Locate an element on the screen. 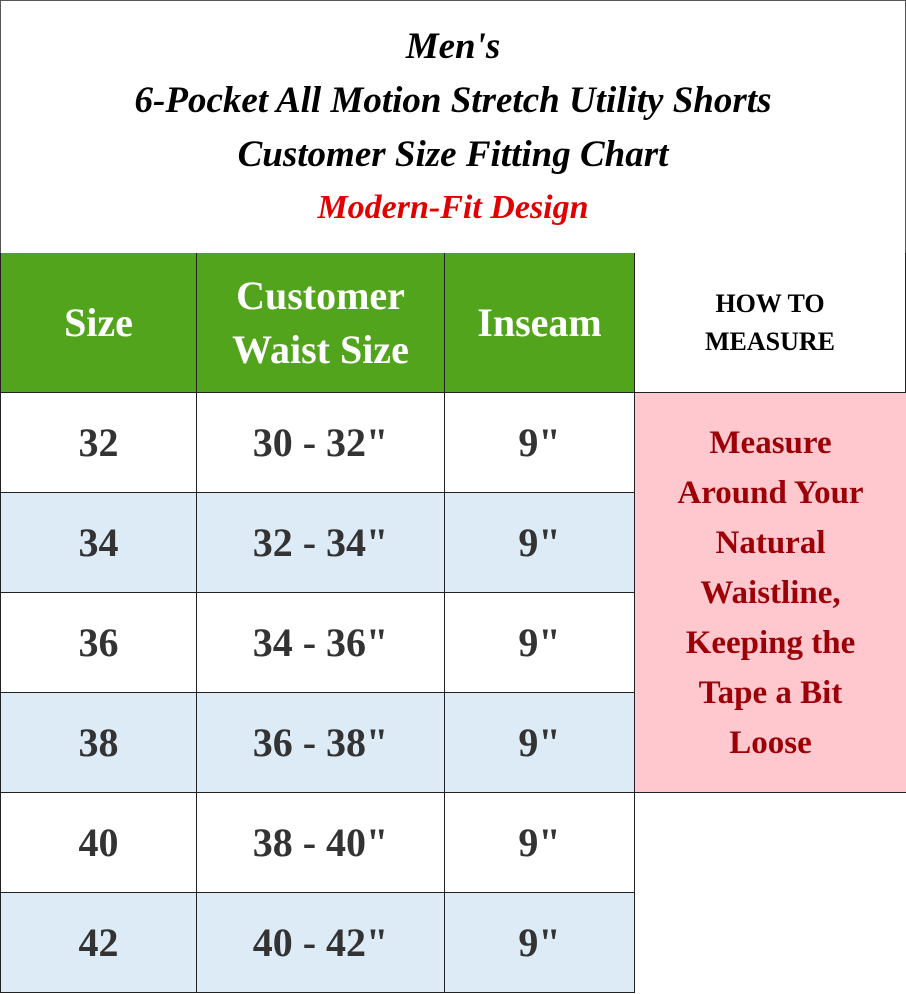 Image resolution: width=906 pixels, height=994 pixels. header-how-to-measure: HOW TO MEASURE is located at coordinates (770, 323).